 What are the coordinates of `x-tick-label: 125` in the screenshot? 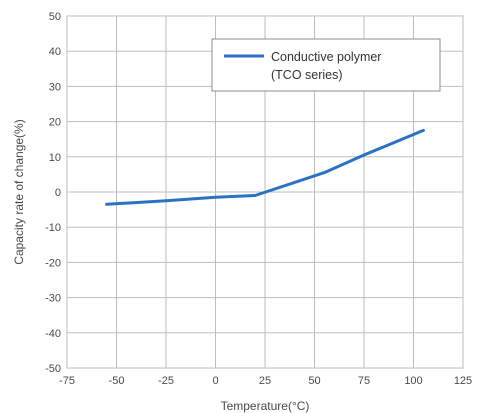 It's located at (463, 381).